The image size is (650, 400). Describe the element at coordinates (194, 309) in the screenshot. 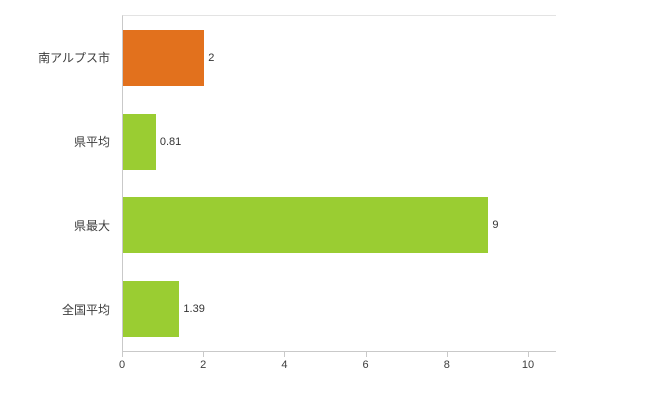

I see `bar-value-label: 1.39` at that location.